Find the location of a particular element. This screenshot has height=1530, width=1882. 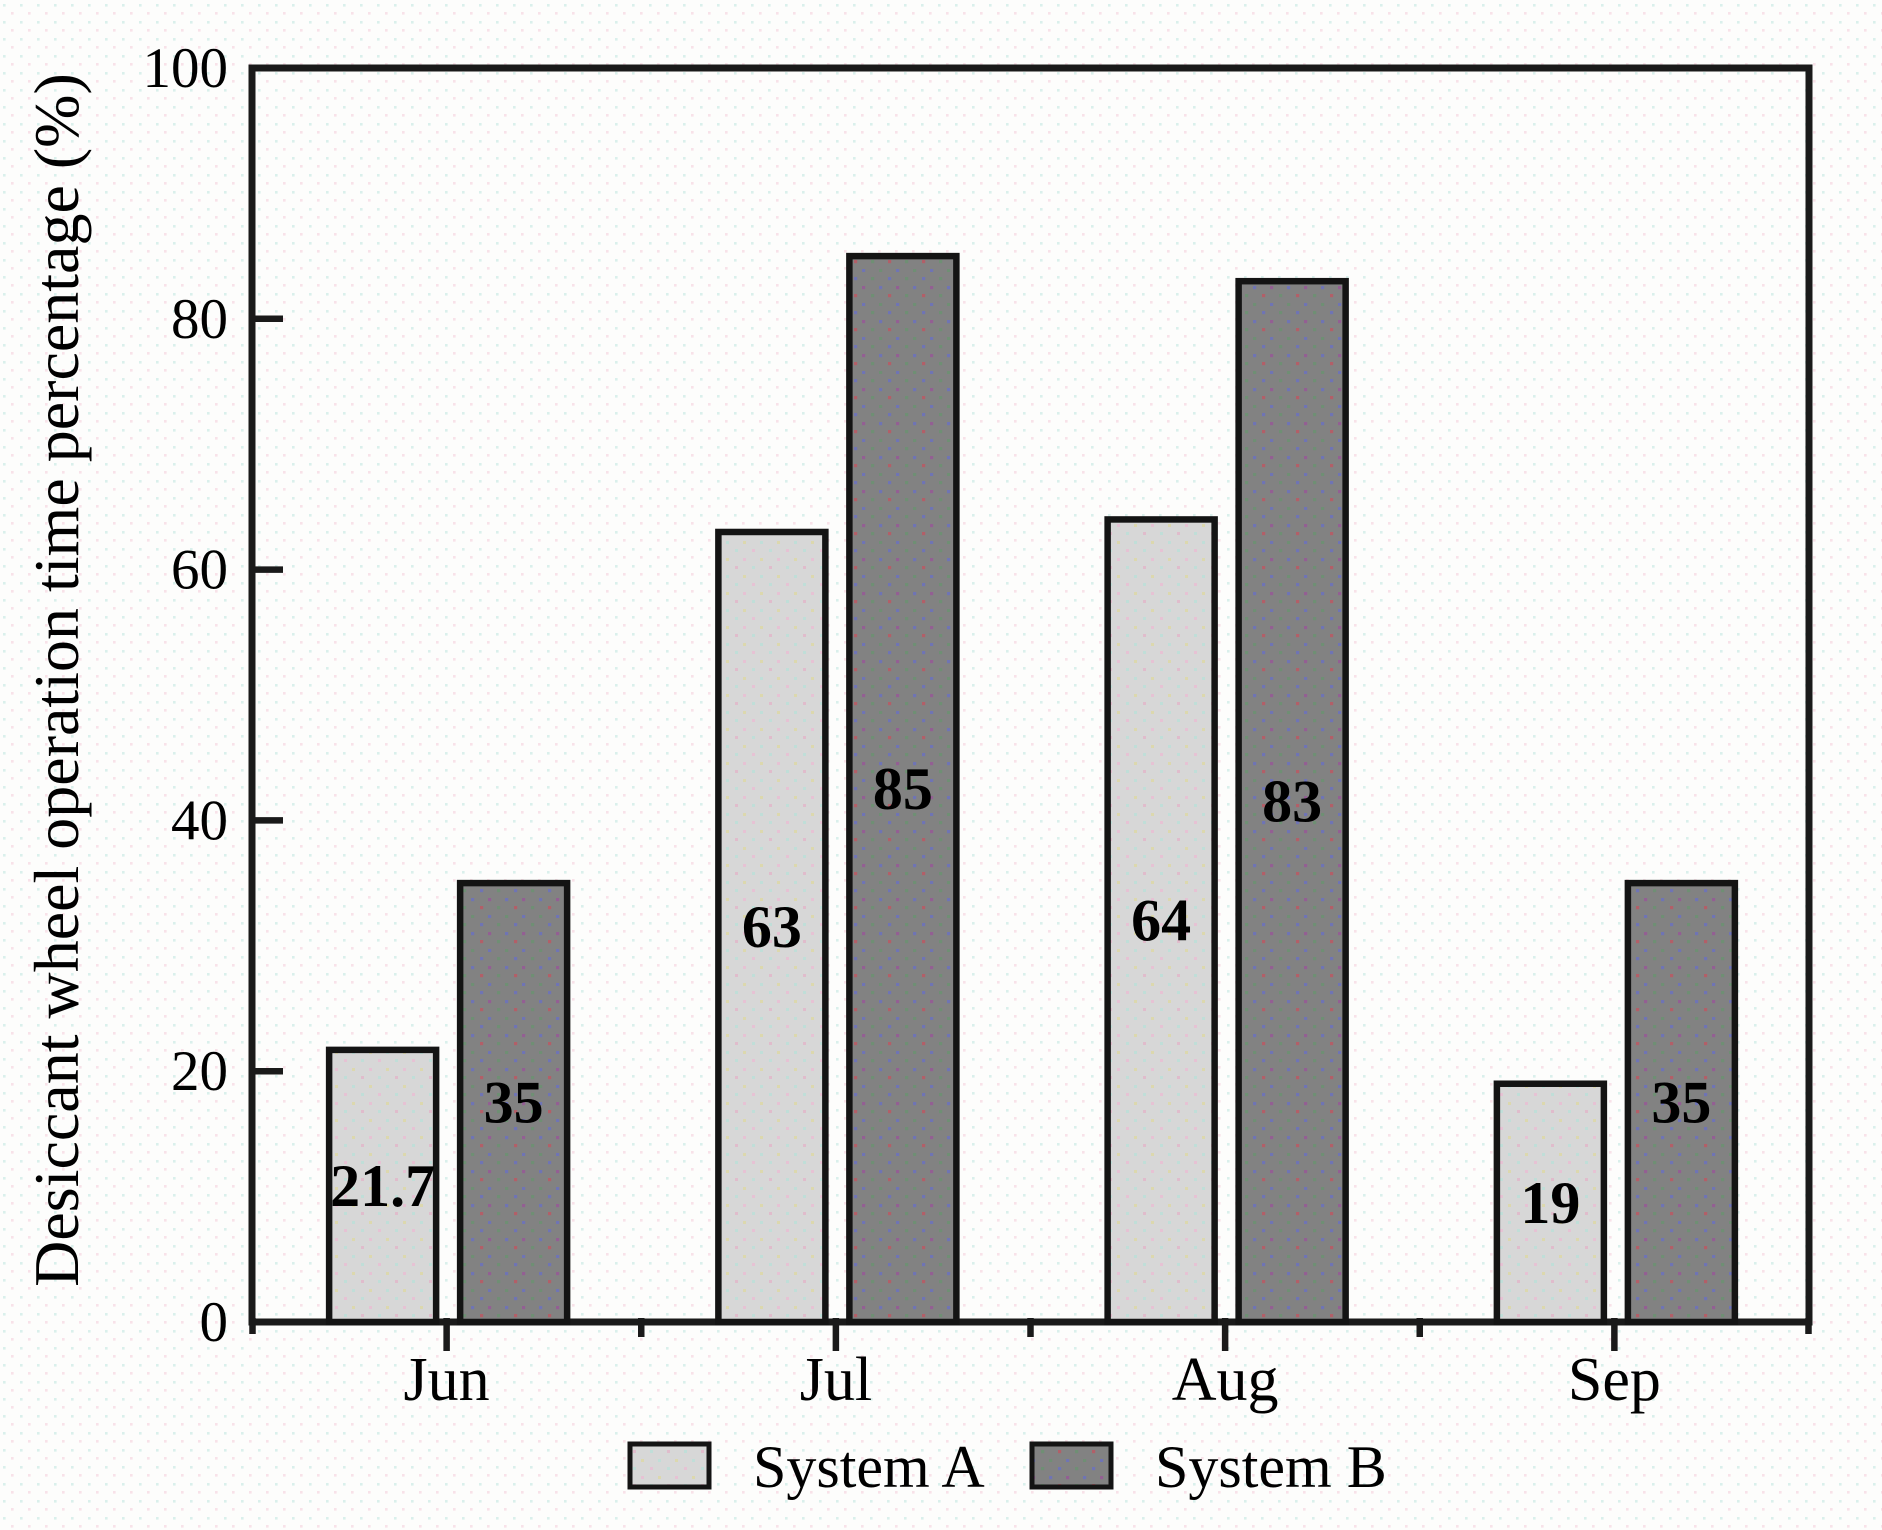

legend: System A System B is located at coordinates (1007, 1467).